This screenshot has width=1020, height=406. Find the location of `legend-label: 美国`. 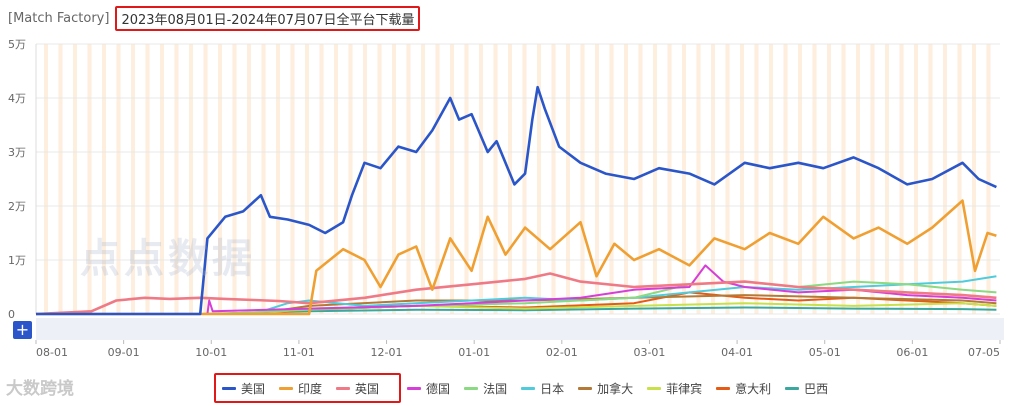

legend-label: 美国 is located at coordinates (253, 388).